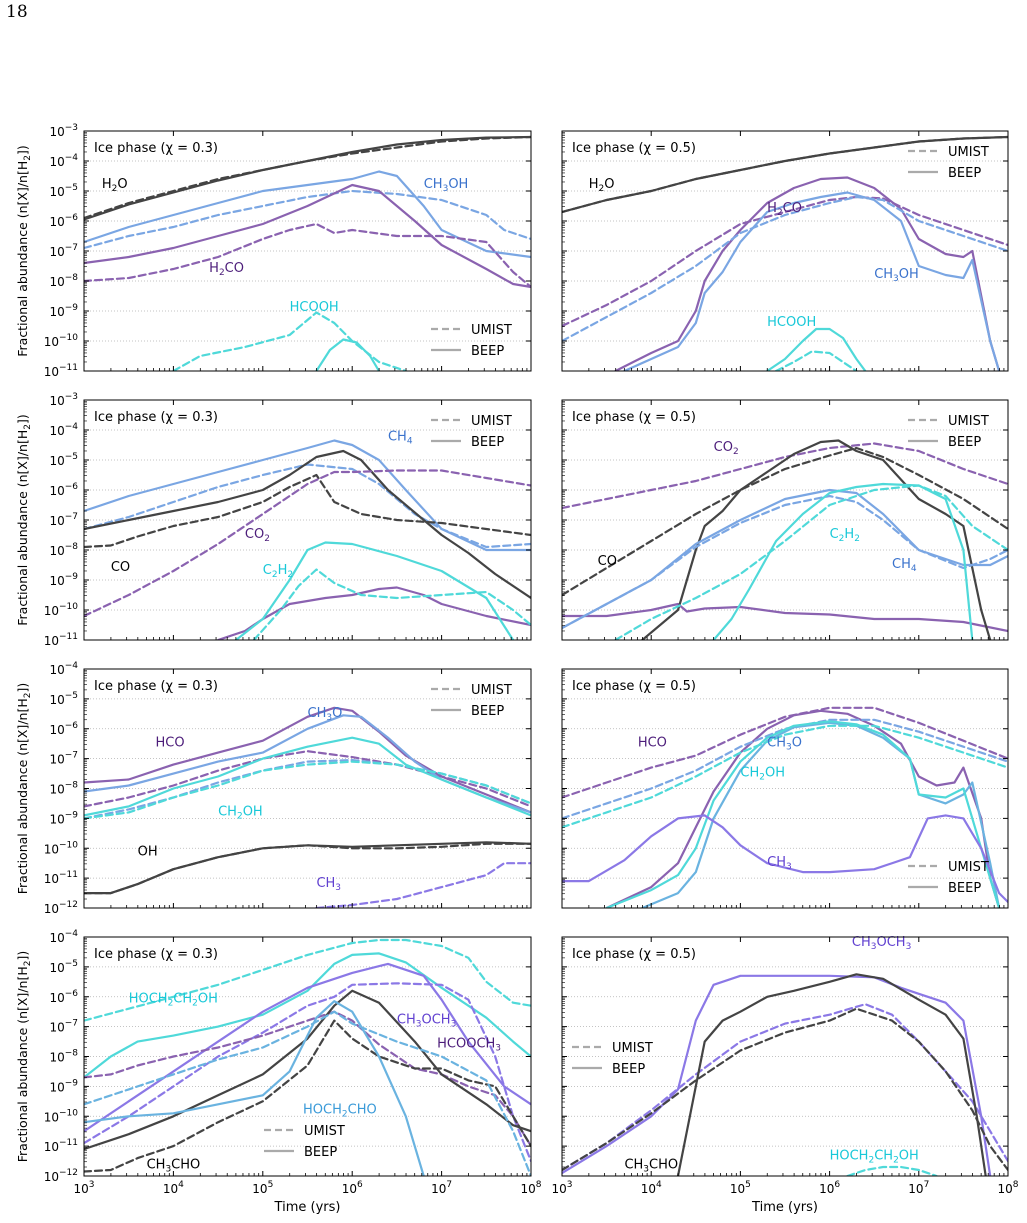 The image size is (1027, 1223). Describe the element at coordinates (148, 852) in the screenshot. I see `series-label: OH` at that location.